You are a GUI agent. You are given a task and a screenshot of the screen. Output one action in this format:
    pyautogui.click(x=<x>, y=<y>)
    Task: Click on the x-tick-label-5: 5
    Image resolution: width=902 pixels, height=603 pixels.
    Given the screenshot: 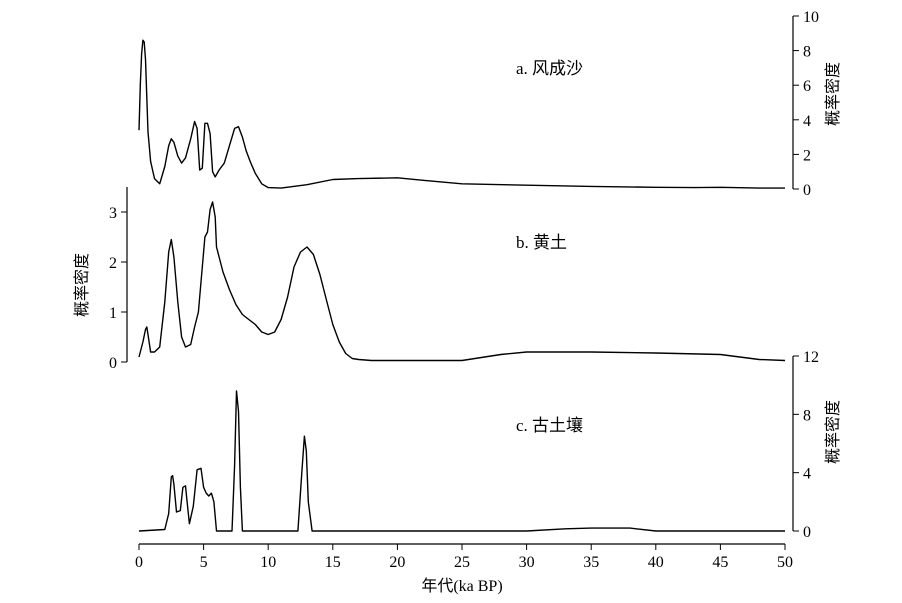 What is the action you would take?
    pyautogui.click(x=204, y=562)
    